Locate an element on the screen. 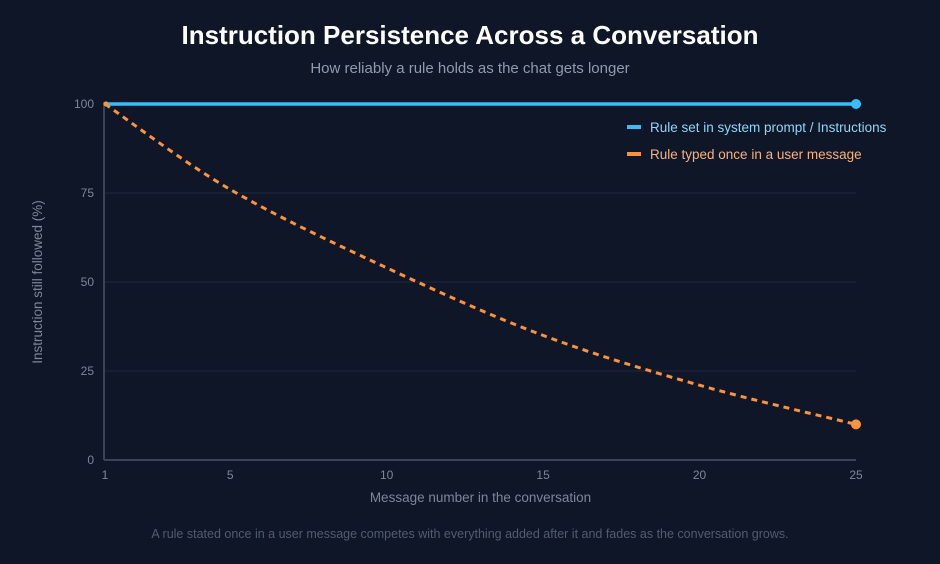  x-tick-label-1: 1 is located at coordinates (105, 475).